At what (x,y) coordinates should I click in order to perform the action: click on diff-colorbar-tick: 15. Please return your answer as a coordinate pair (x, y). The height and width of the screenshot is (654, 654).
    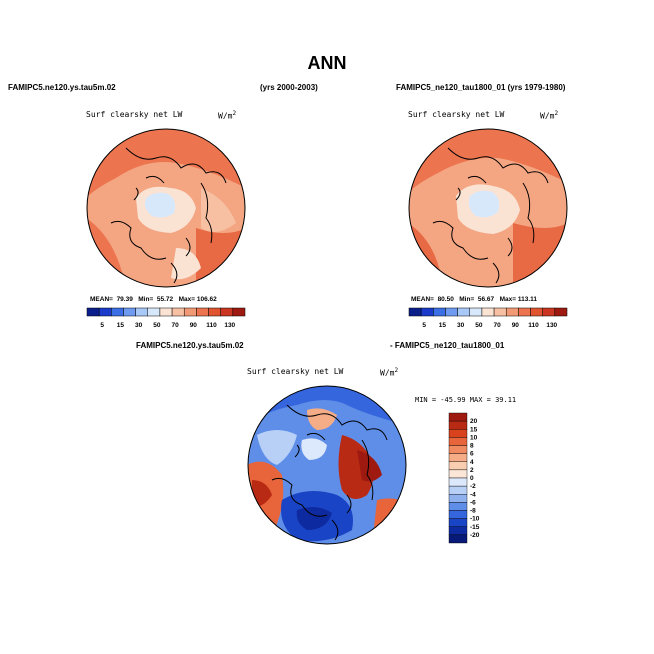
    Looking at the image, I should click on (474, 429).